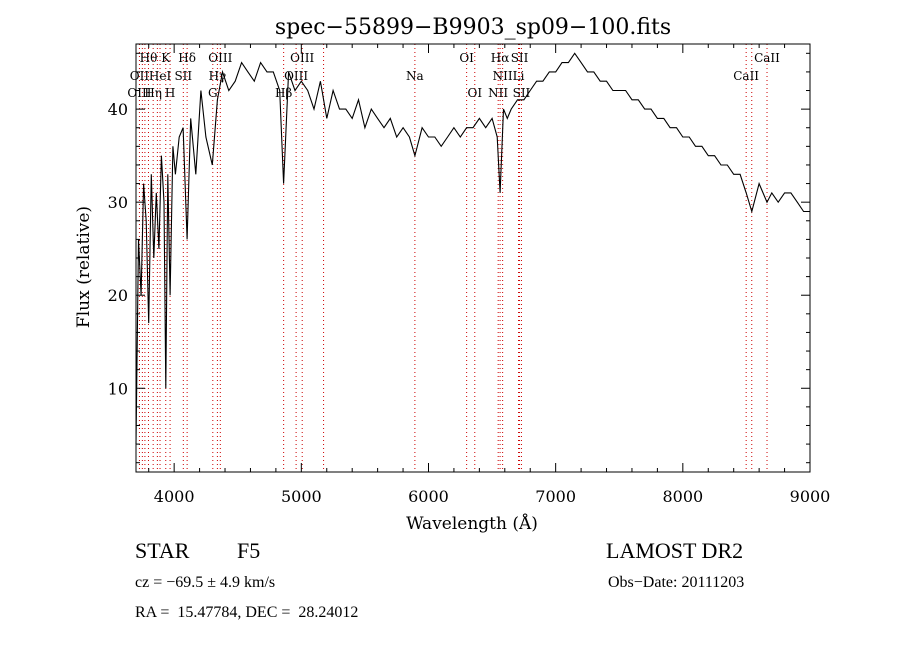  I want to click on x-tick-label: 6000, so click(428, 496).